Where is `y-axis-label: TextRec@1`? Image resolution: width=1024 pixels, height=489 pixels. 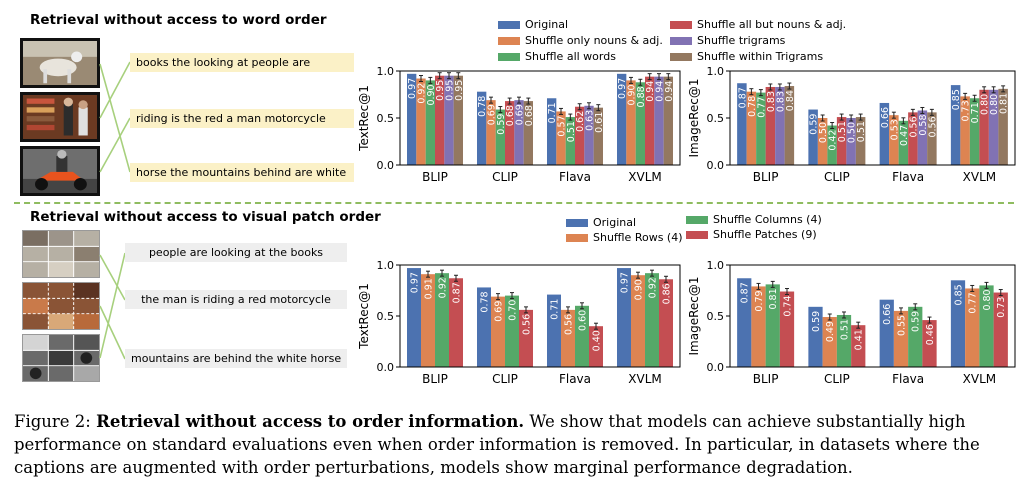
y-axis-label: TextRec@1 is located at coordinates (364, 118).